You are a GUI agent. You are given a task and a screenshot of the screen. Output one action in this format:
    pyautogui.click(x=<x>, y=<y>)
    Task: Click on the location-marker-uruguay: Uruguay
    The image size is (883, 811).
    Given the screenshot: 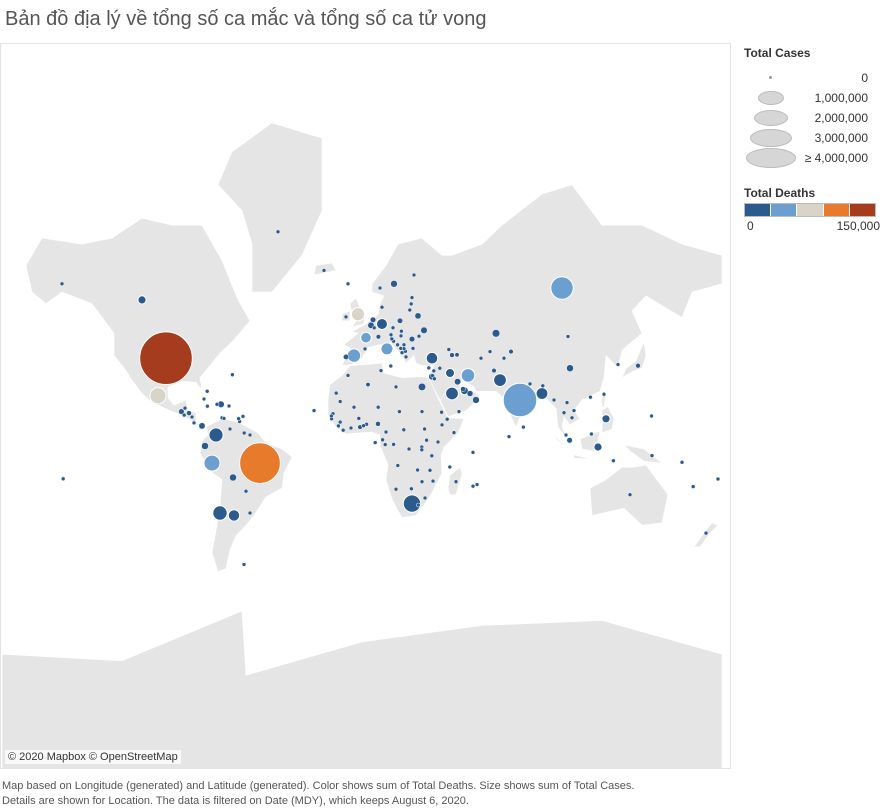 What is the action you would take?
    pyautogui.click(x=250, y=513)
    